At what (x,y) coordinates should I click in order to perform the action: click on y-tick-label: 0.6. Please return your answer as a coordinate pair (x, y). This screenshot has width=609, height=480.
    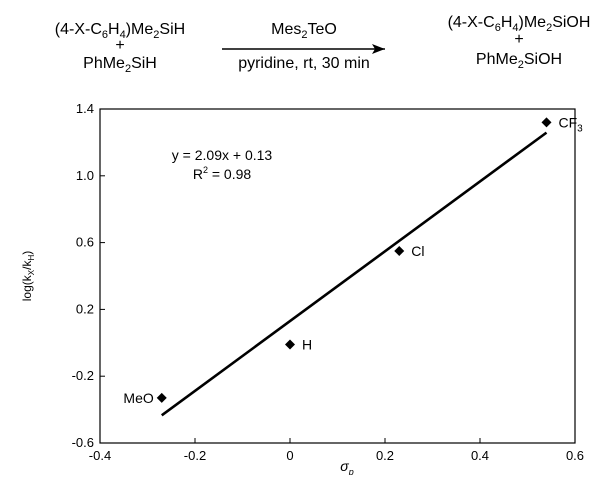
    Looking at the image, I should click on (85, 242).